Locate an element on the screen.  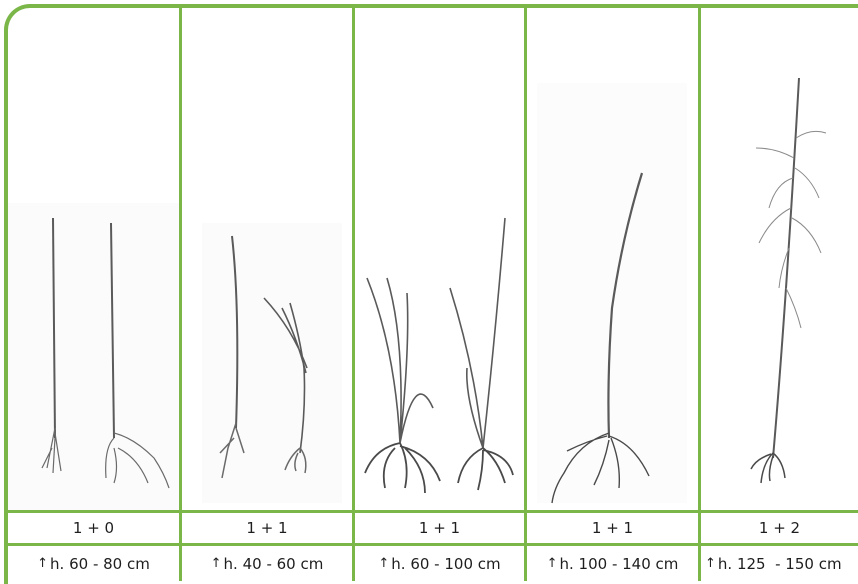
age-label-1: 1 + 0 is located at coordinates (93, 528).